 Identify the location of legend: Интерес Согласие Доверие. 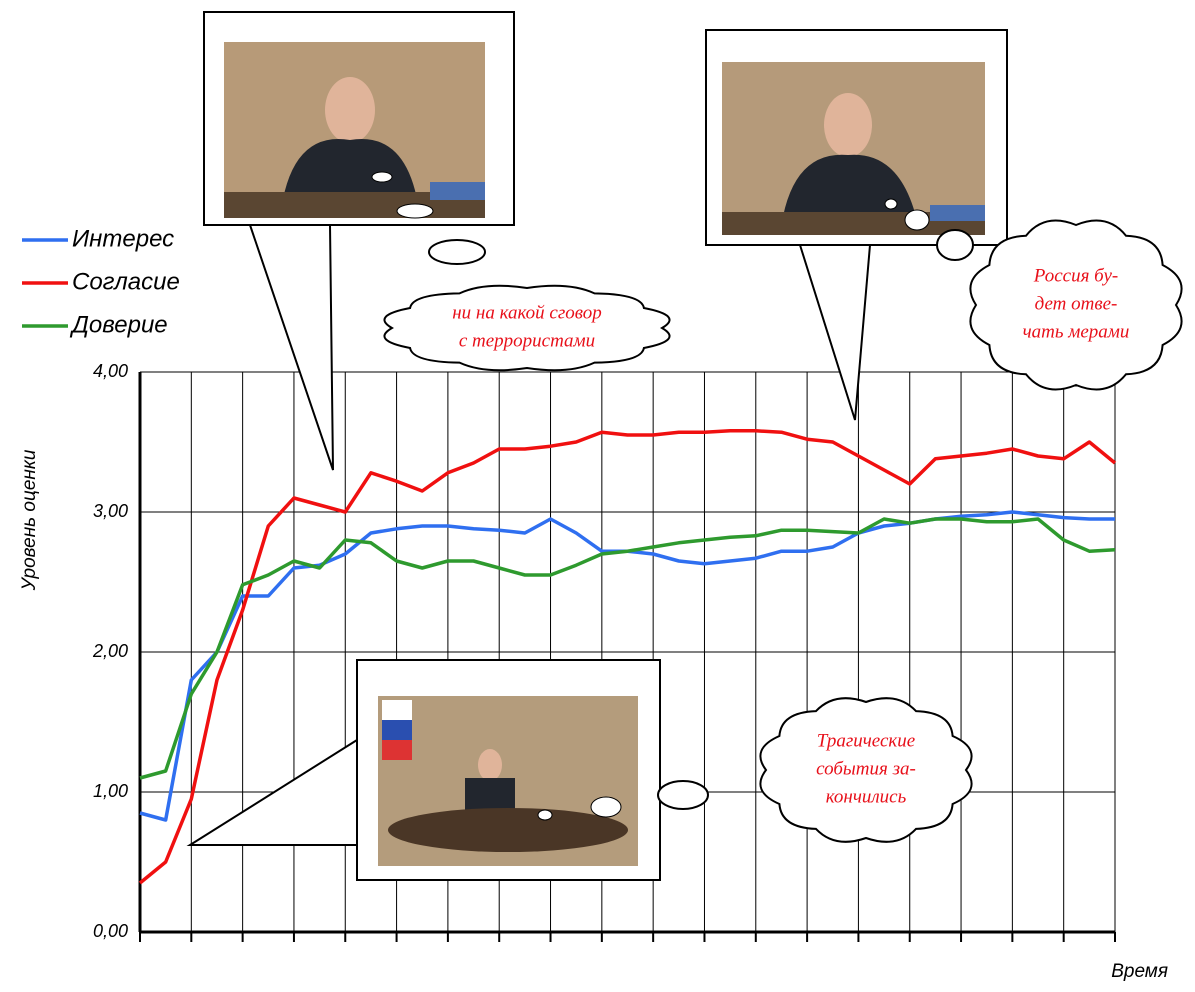
(101, 281).